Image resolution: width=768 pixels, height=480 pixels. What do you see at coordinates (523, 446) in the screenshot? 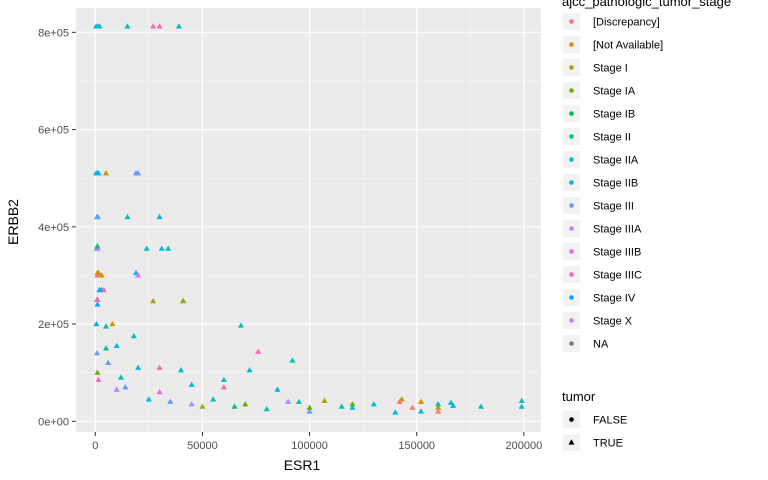
I see `x-tick-label: 200000` at bounding box center [523, 446].